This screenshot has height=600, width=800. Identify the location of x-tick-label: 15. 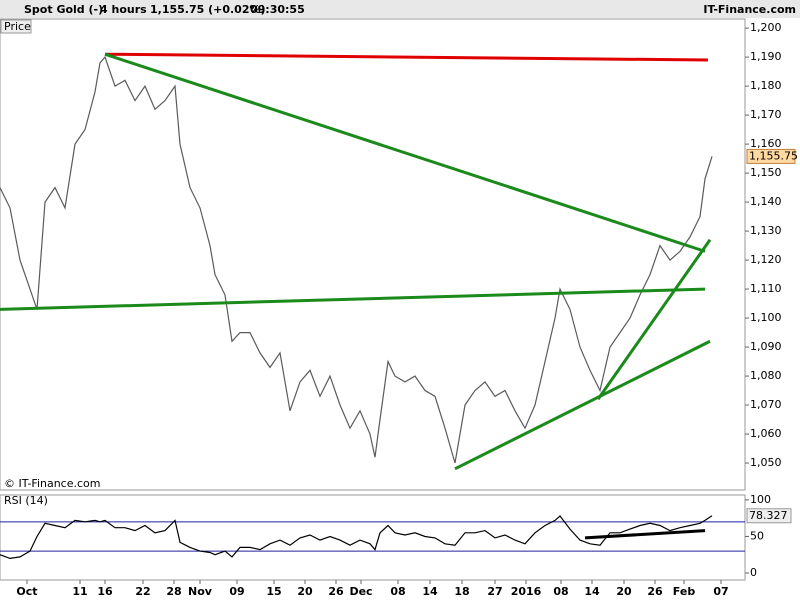
(273, 591).